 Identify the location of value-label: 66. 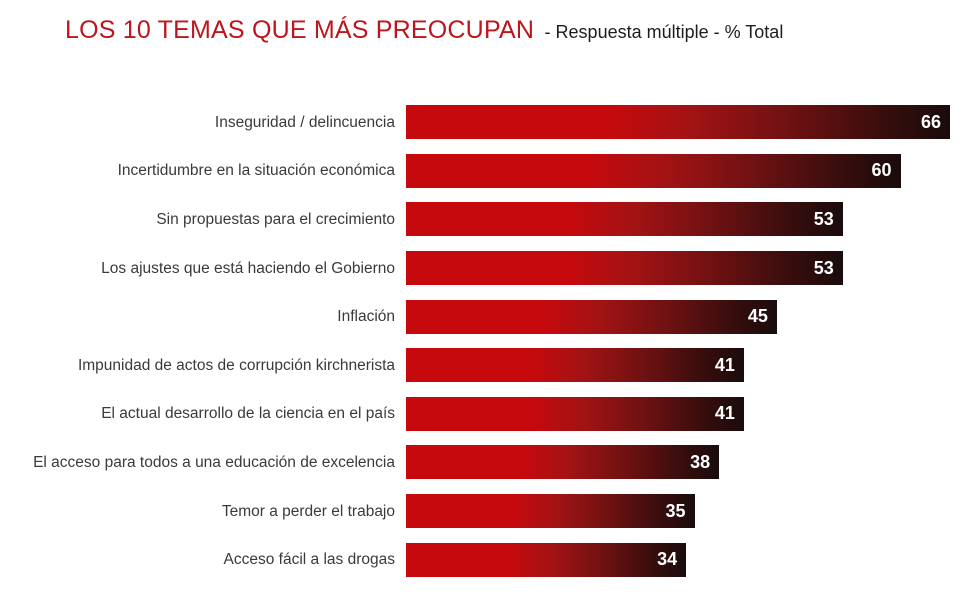
(930, 121).